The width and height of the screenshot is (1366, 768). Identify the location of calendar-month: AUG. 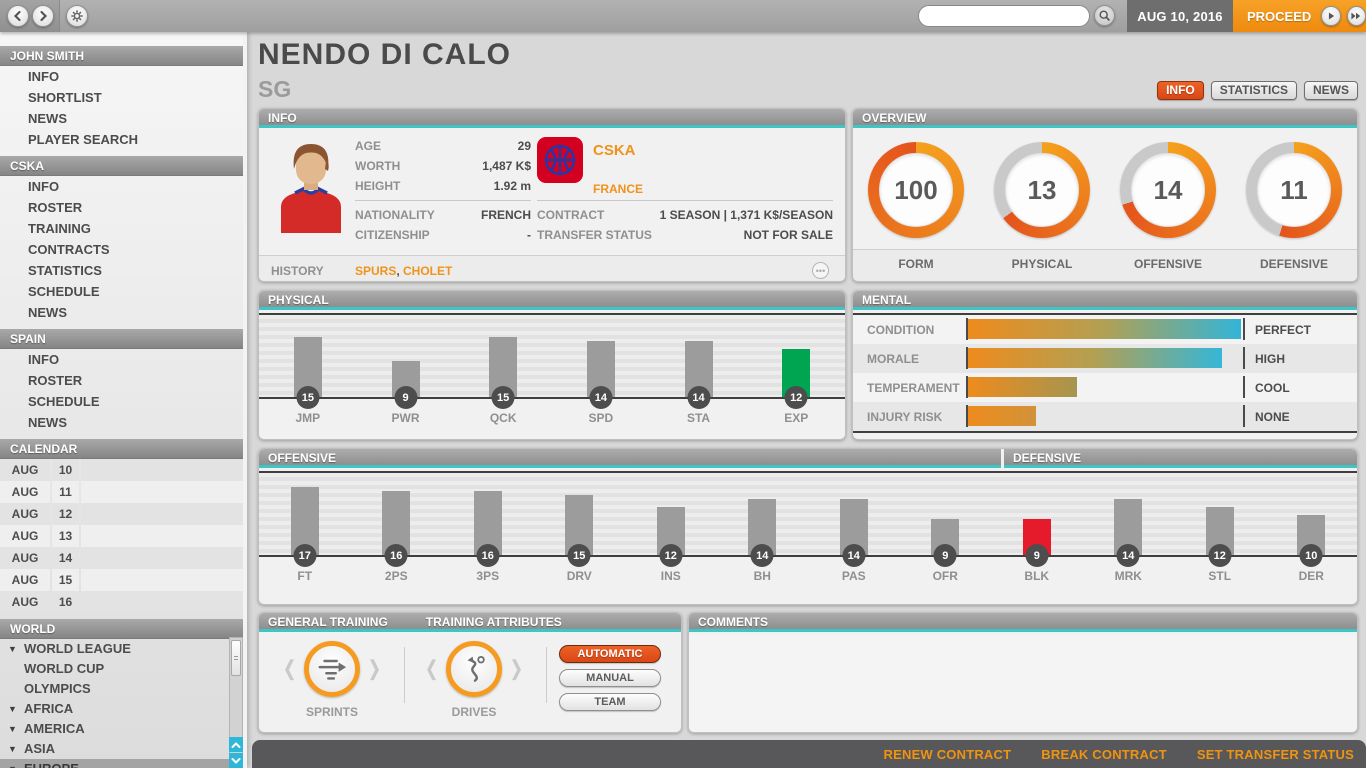
(25, 580).